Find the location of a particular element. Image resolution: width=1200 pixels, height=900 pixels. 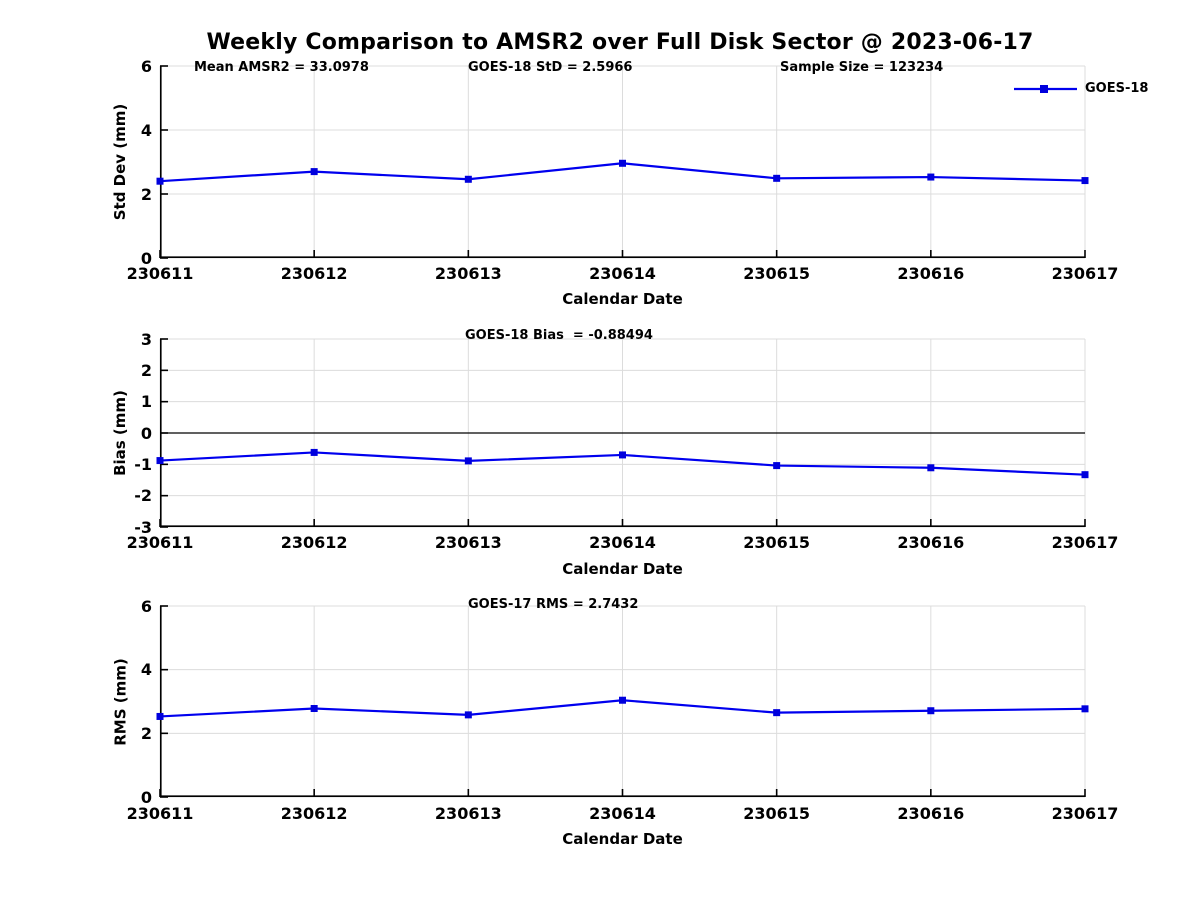

annotation-goes18-std: GOES-18 StD = 2.5966 is located at coordinates (550, 67).